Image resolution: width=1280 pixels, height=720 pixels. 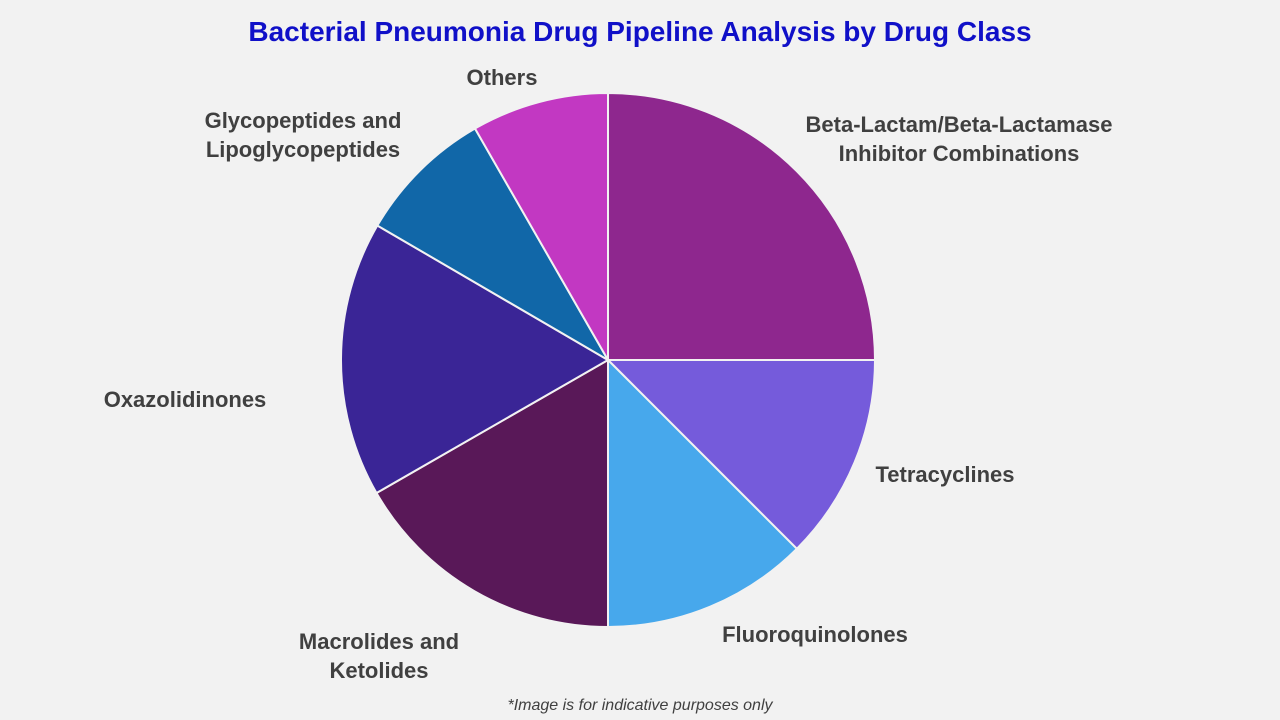 I want to click on slice-label: Macrolides and Ketolides, so click(x=379, y=656).